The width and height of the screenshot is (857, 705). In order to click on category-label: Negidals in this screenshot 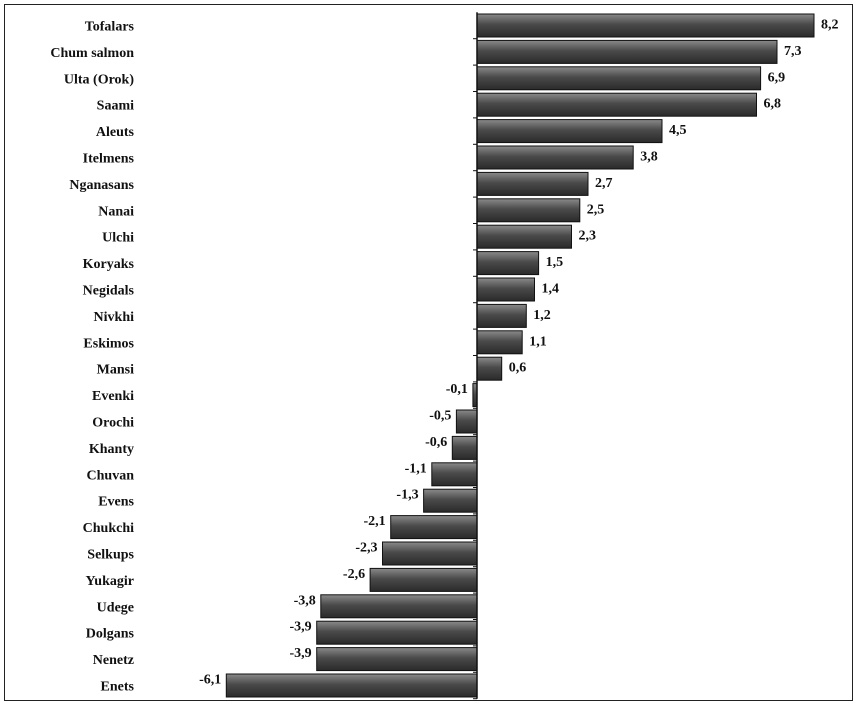, I will do `click(109, 291)`.